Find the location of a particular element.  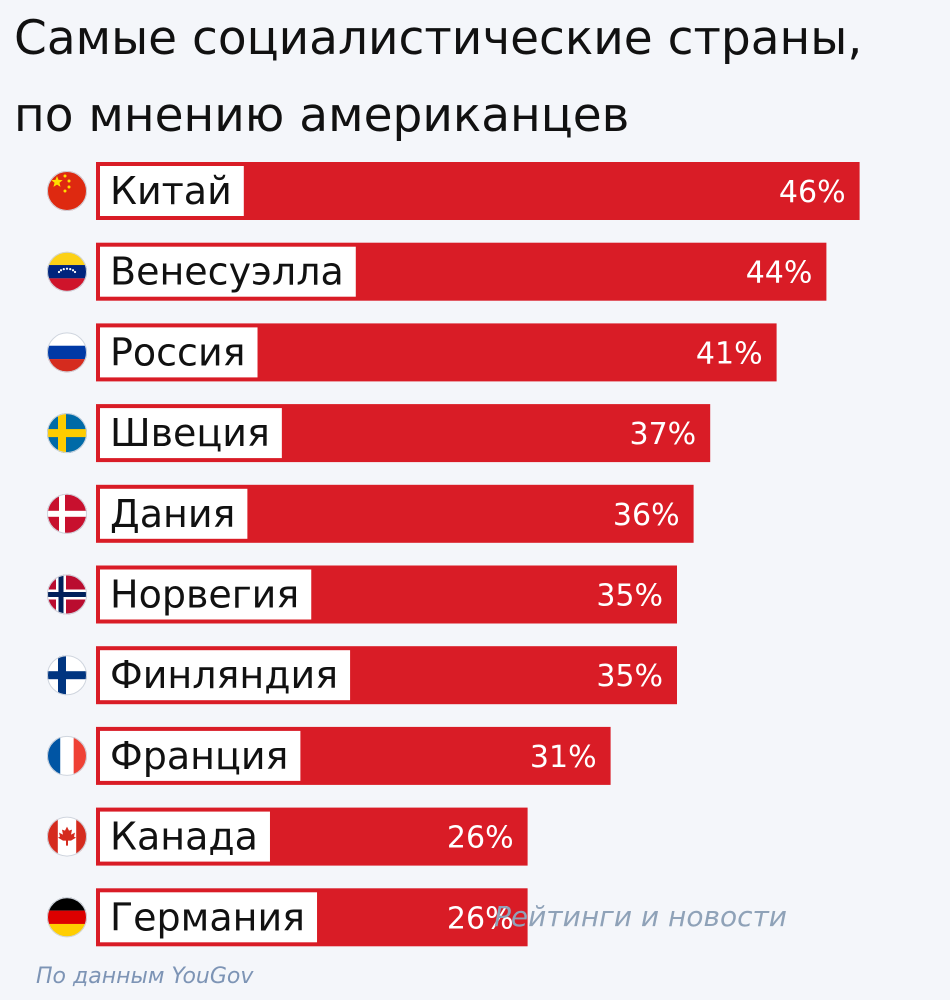

bar-row: Франция 31% is located at coordinates (329, 755).